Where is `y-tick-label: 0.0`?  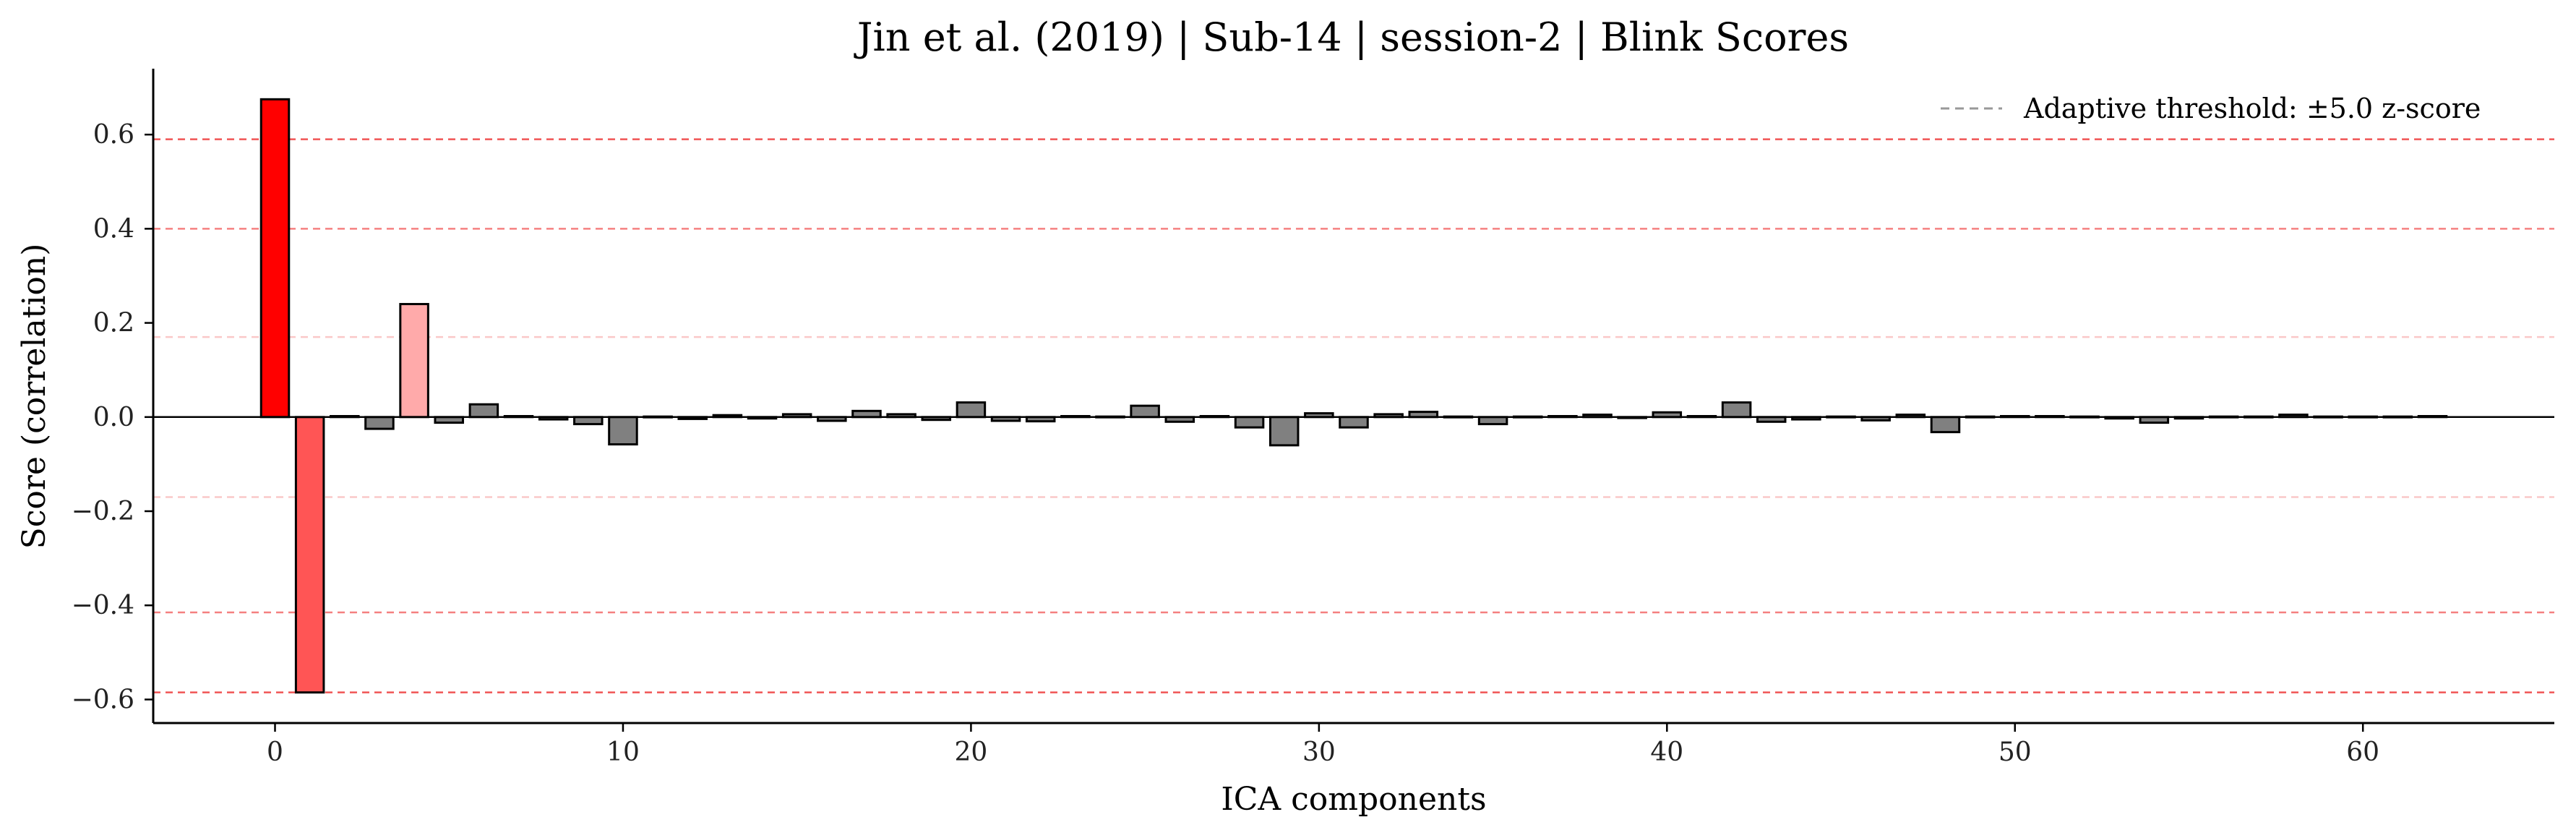
y-tick-label: 0.0 is located at coordinates (114, 417).